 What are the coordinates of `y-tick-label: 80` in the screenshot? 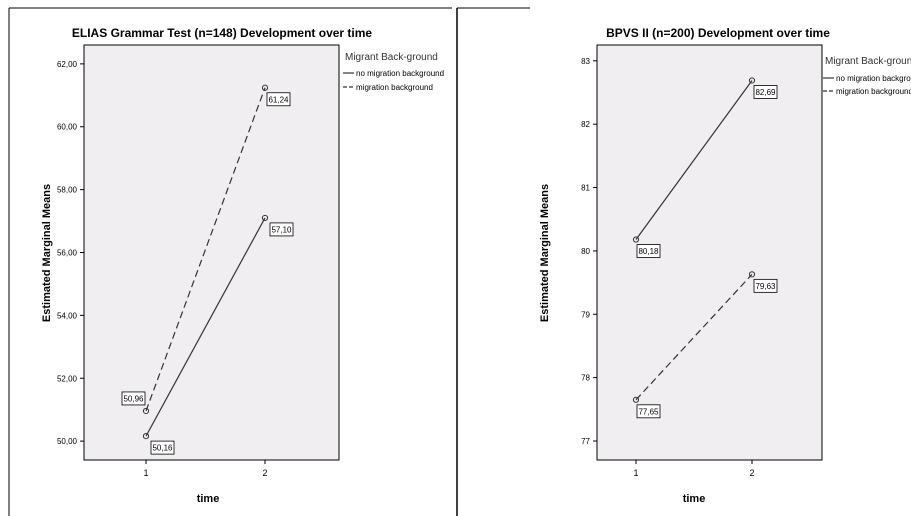 It's located at (585, 251).